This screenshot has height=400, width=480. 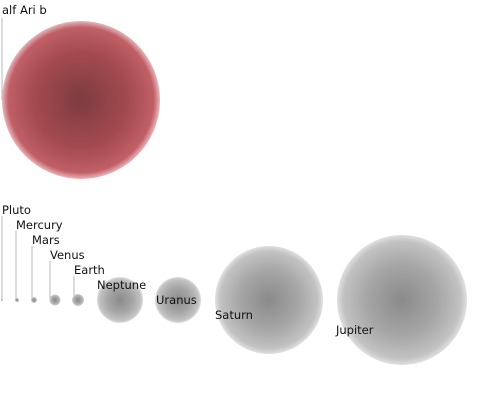 I want to click on planet-earth-circle, so click(x=78, y=300).